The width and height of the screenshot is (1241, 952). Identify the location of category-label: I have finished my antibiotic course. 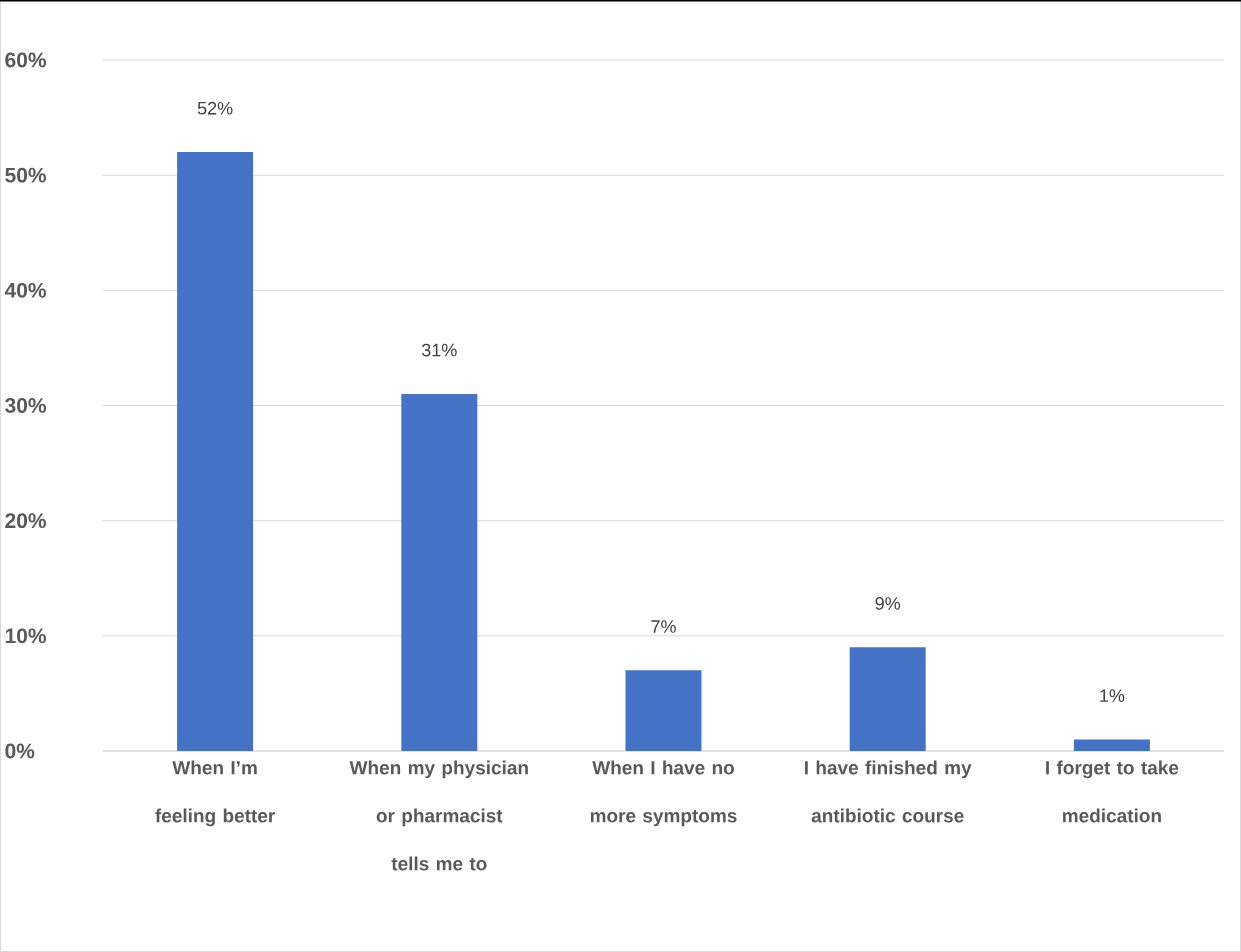
(888, 791).